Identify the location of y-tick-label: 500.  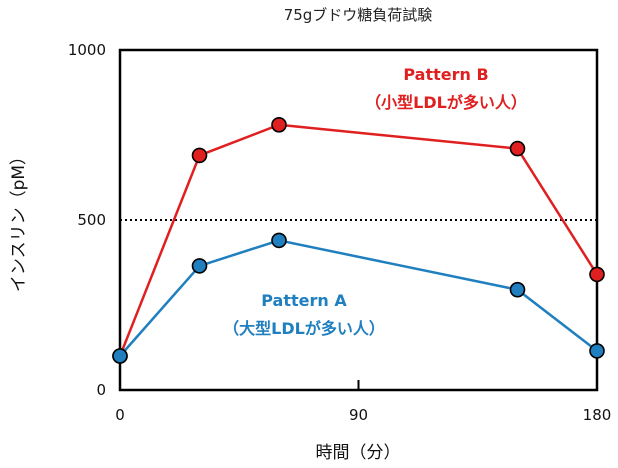
(91, 220).